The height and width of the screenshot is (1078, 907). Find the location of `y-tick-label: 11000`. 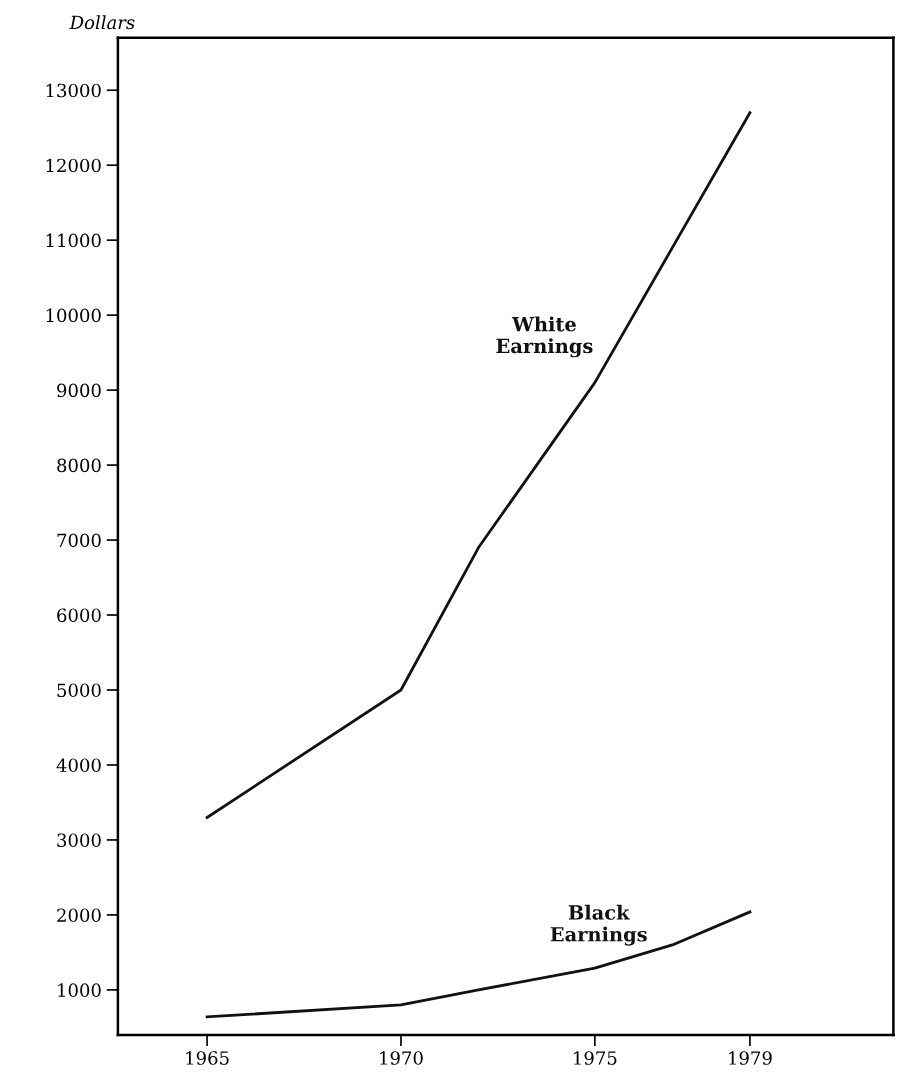

y-tick-label: 11000 is located at coordinates (73, 240).